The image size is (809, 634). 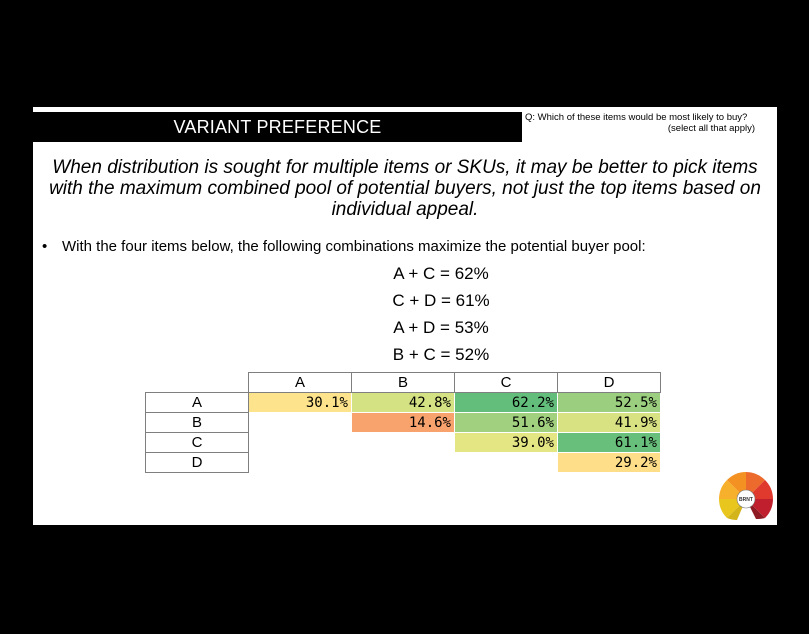 What do you see at coordinates (441, 327) in the screenshot?
I see `combination-item: A + D = 53%` at bounding box center [441, 327].